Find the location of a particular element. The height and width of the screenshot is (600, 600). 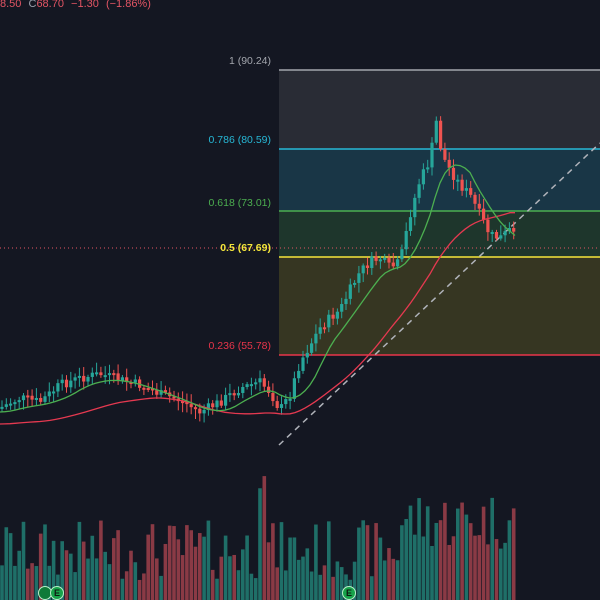

legend-close-prefix: C is located at coordinates (32, 5).